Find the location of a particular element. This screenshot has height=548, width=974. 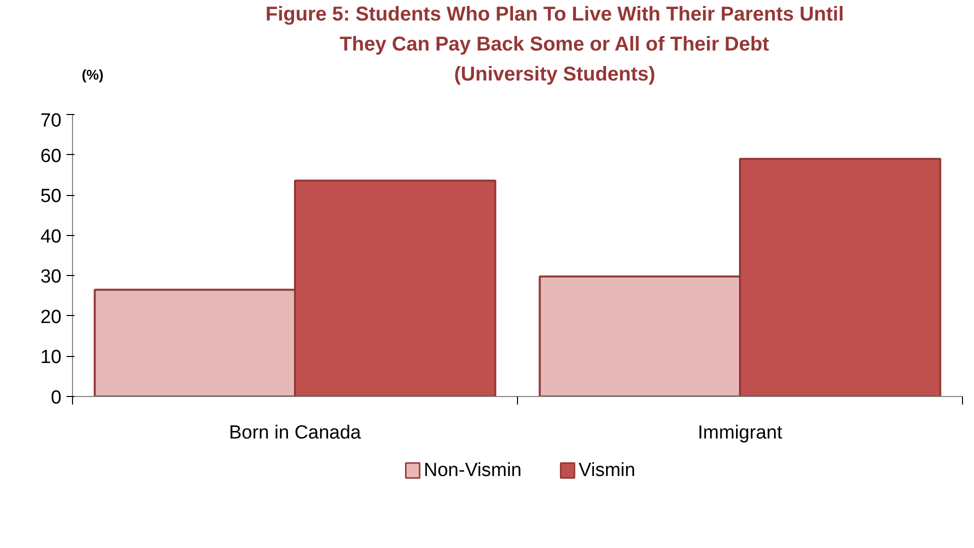

y-tick-label: 30 is located at coordinates (51, 277).